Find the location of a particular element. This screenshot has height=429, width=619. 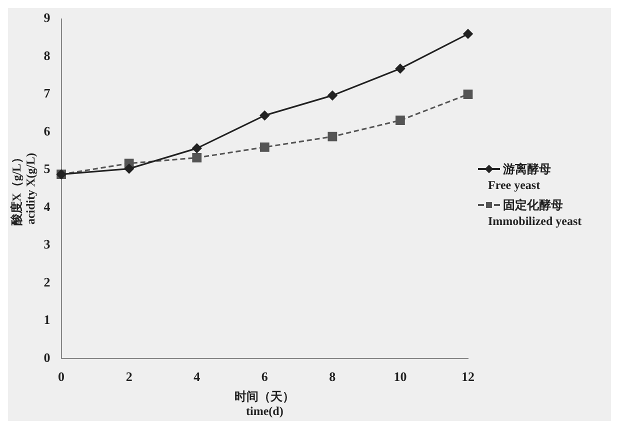

x-tick-label: 12 is located at coordinates (468, 376).